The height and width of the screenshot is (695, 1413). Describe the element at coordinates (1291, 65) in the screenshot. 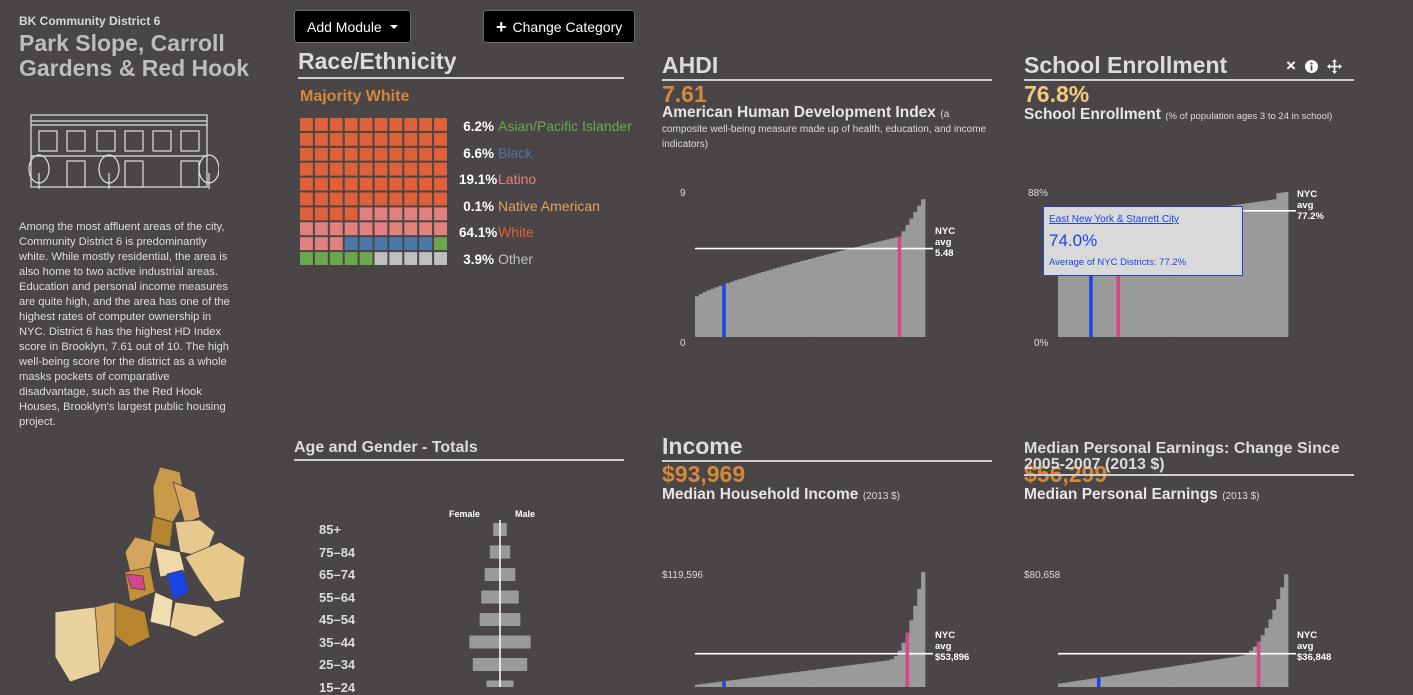

I see `close-icon: ×` at that location.